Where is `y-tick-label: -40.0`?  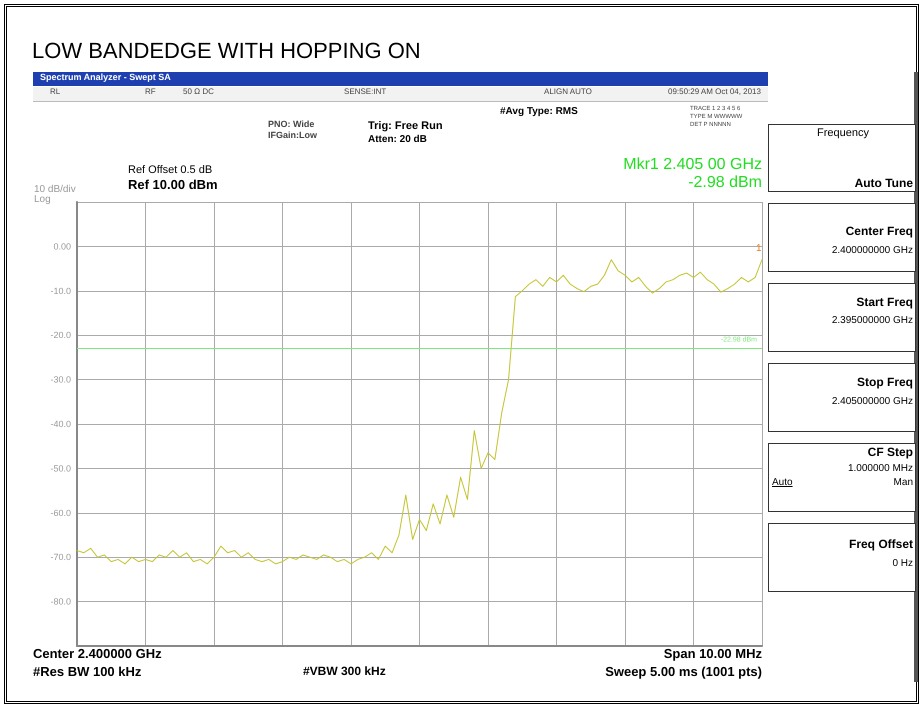 y-tick-label: -40.0 is located at coordinates (60, 424).